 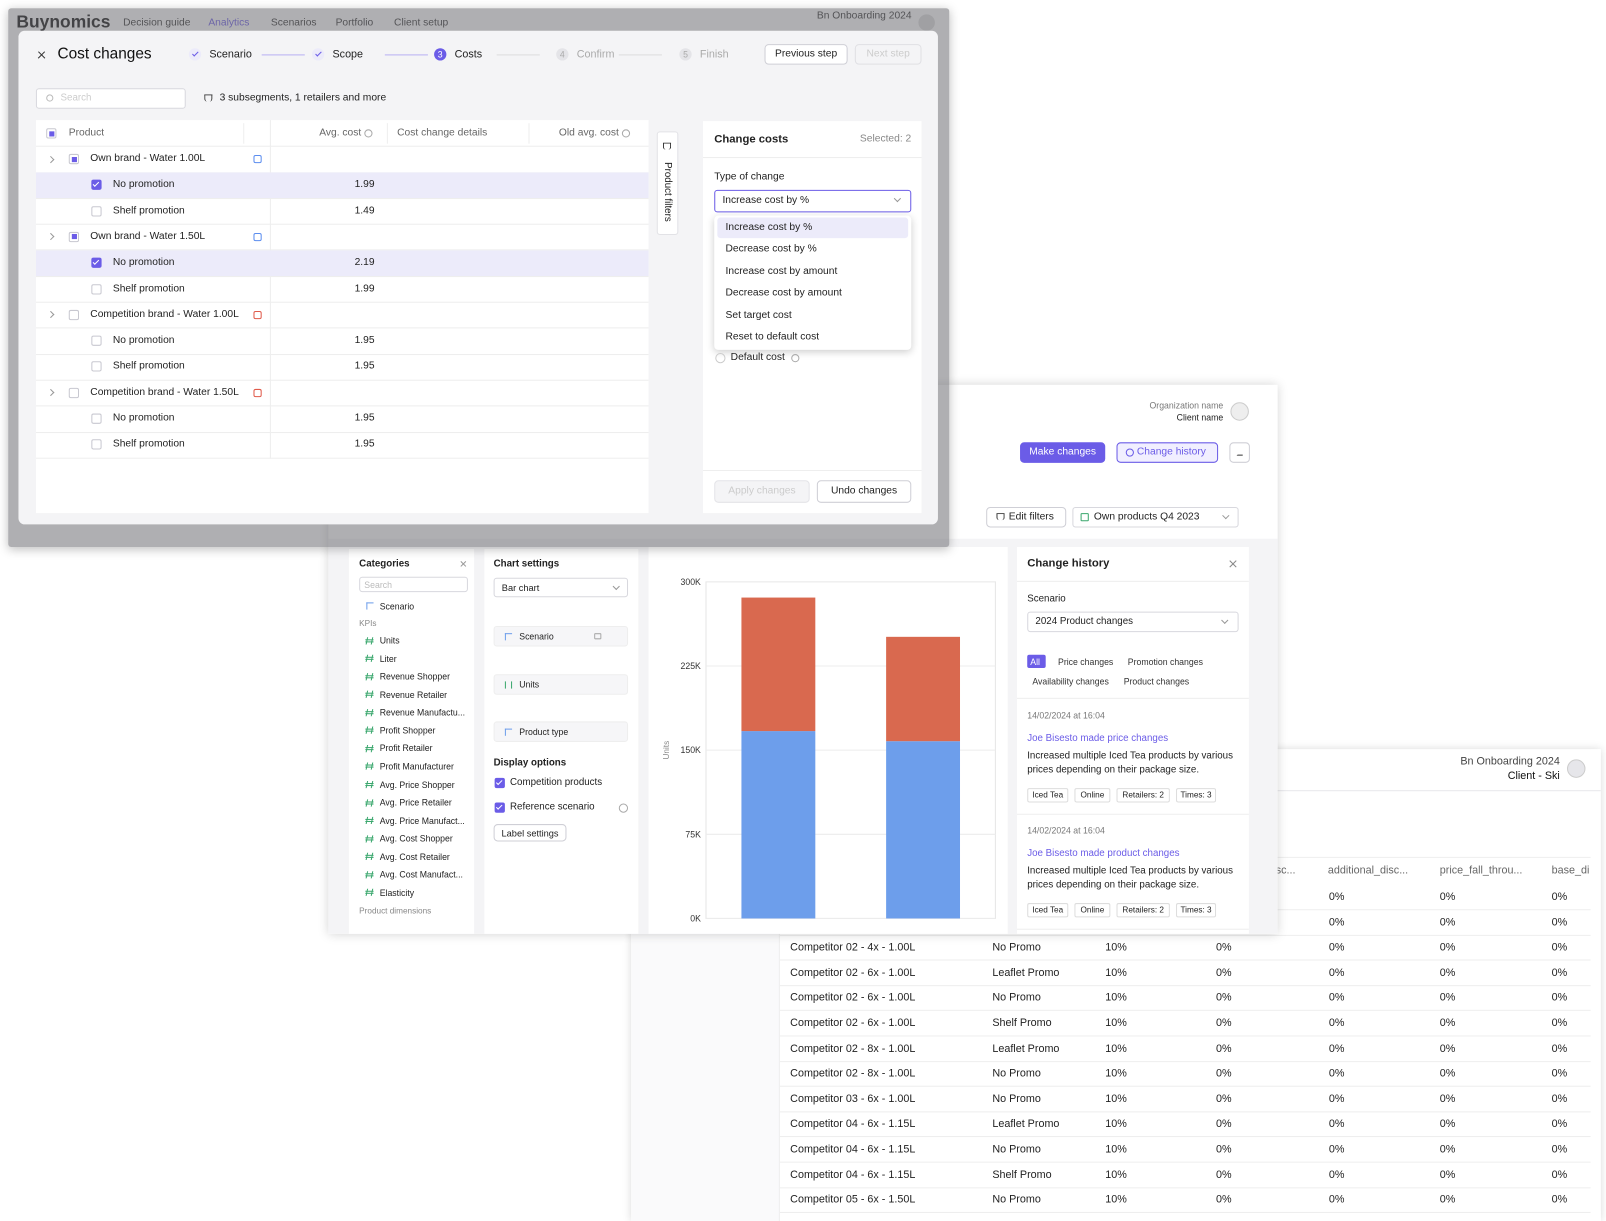 I want to click on kpi-item: Profit Shopper, so click(x=407, y=730).